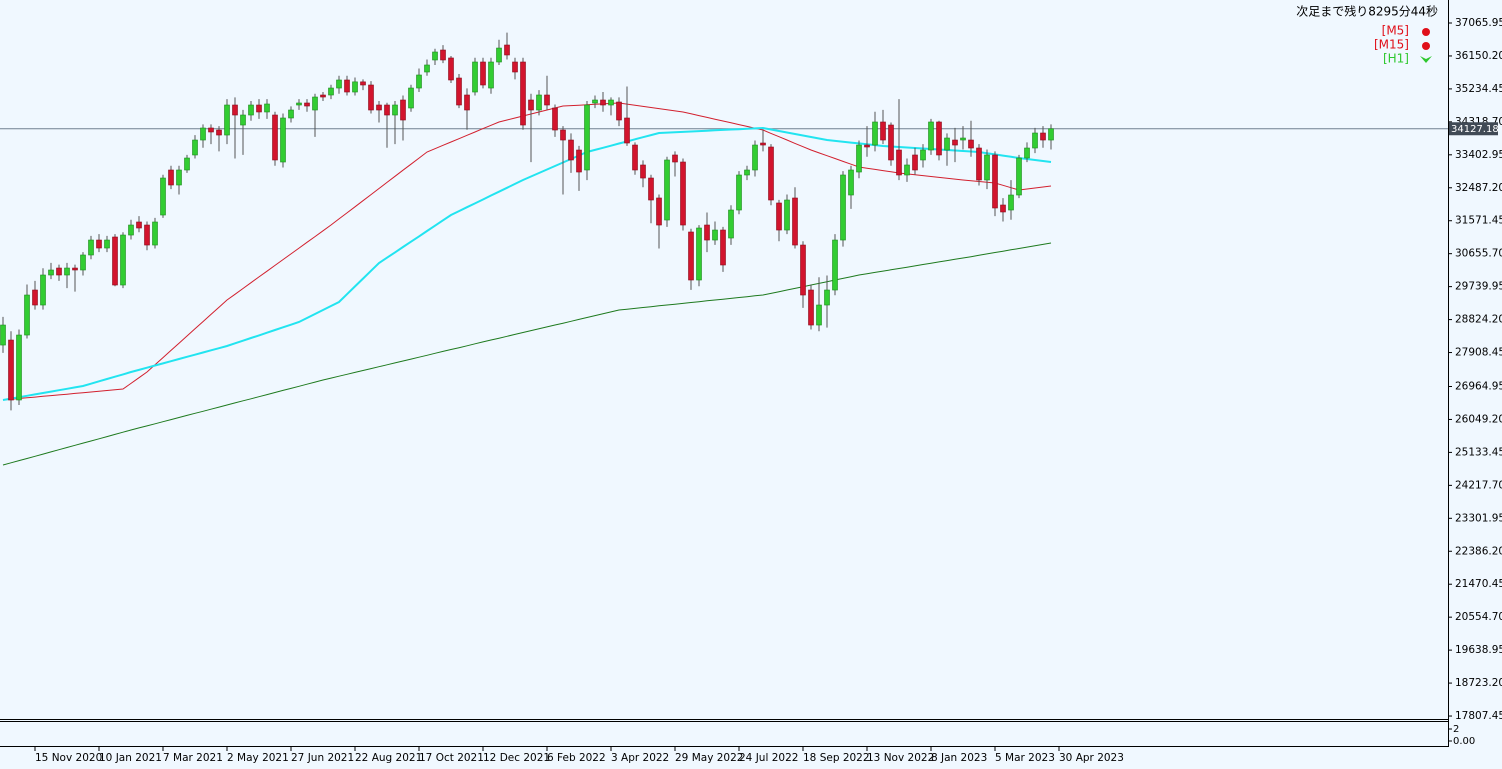  What do you see at coordinates (1025, 758) in the screenshot?
I see `x-tick-label: 5 Mar 2023` at bounding box center [1025, 758].